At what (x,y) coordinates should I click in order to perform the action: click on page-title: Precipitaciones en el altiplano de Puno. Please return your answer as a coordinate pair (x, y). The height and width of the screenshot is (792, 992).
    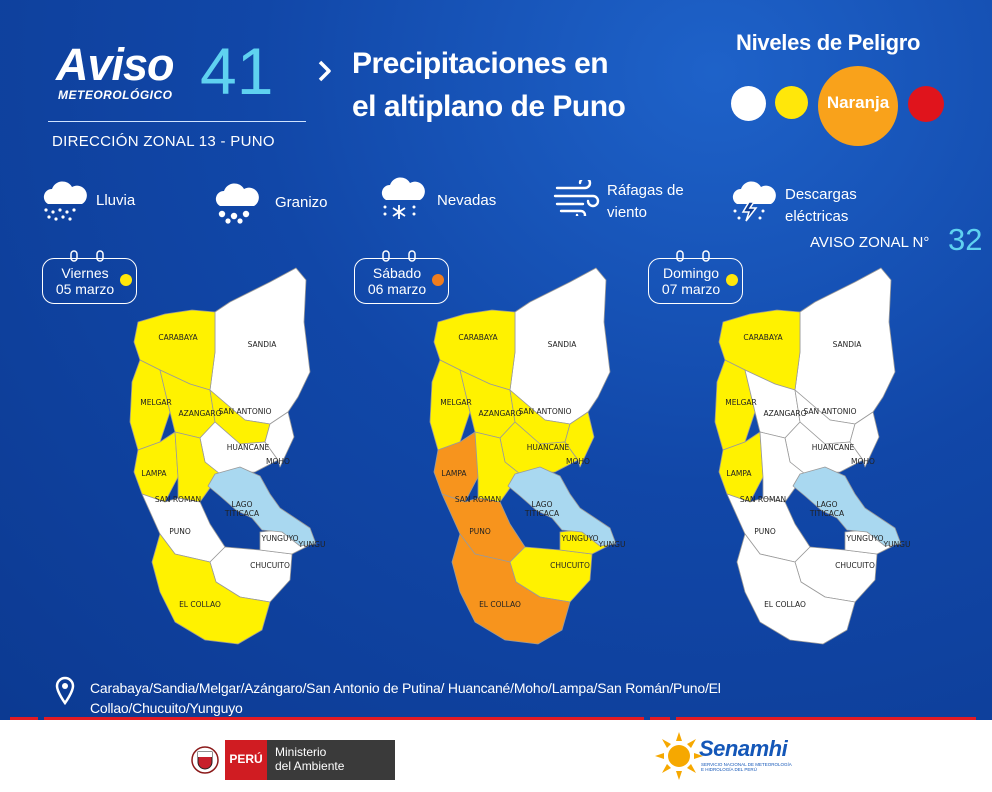
    Looking at the image, I should click on (489, 85).